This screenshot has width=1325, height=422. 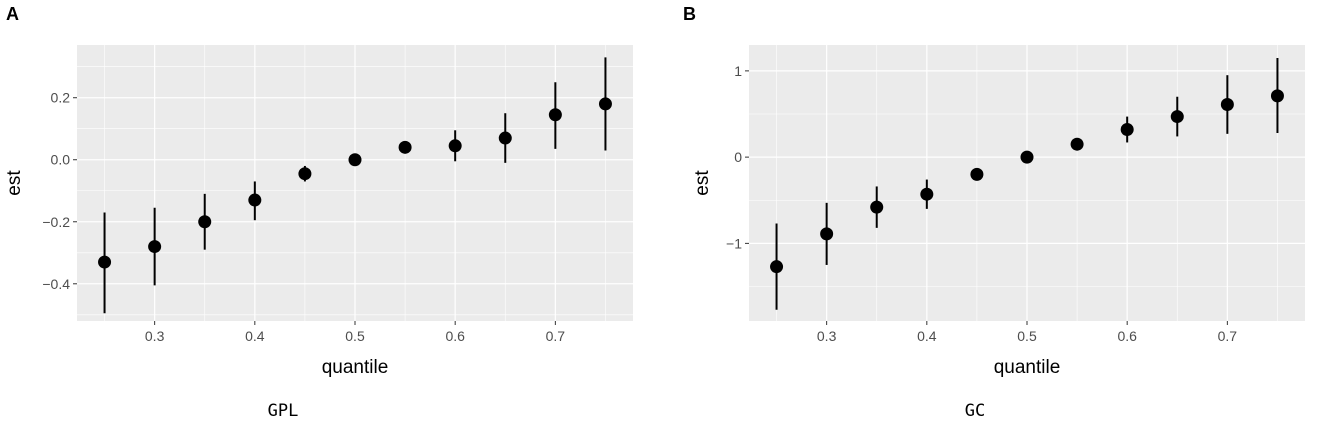 I want to click on y-tick-label: 1, so click(x=738, y=71).